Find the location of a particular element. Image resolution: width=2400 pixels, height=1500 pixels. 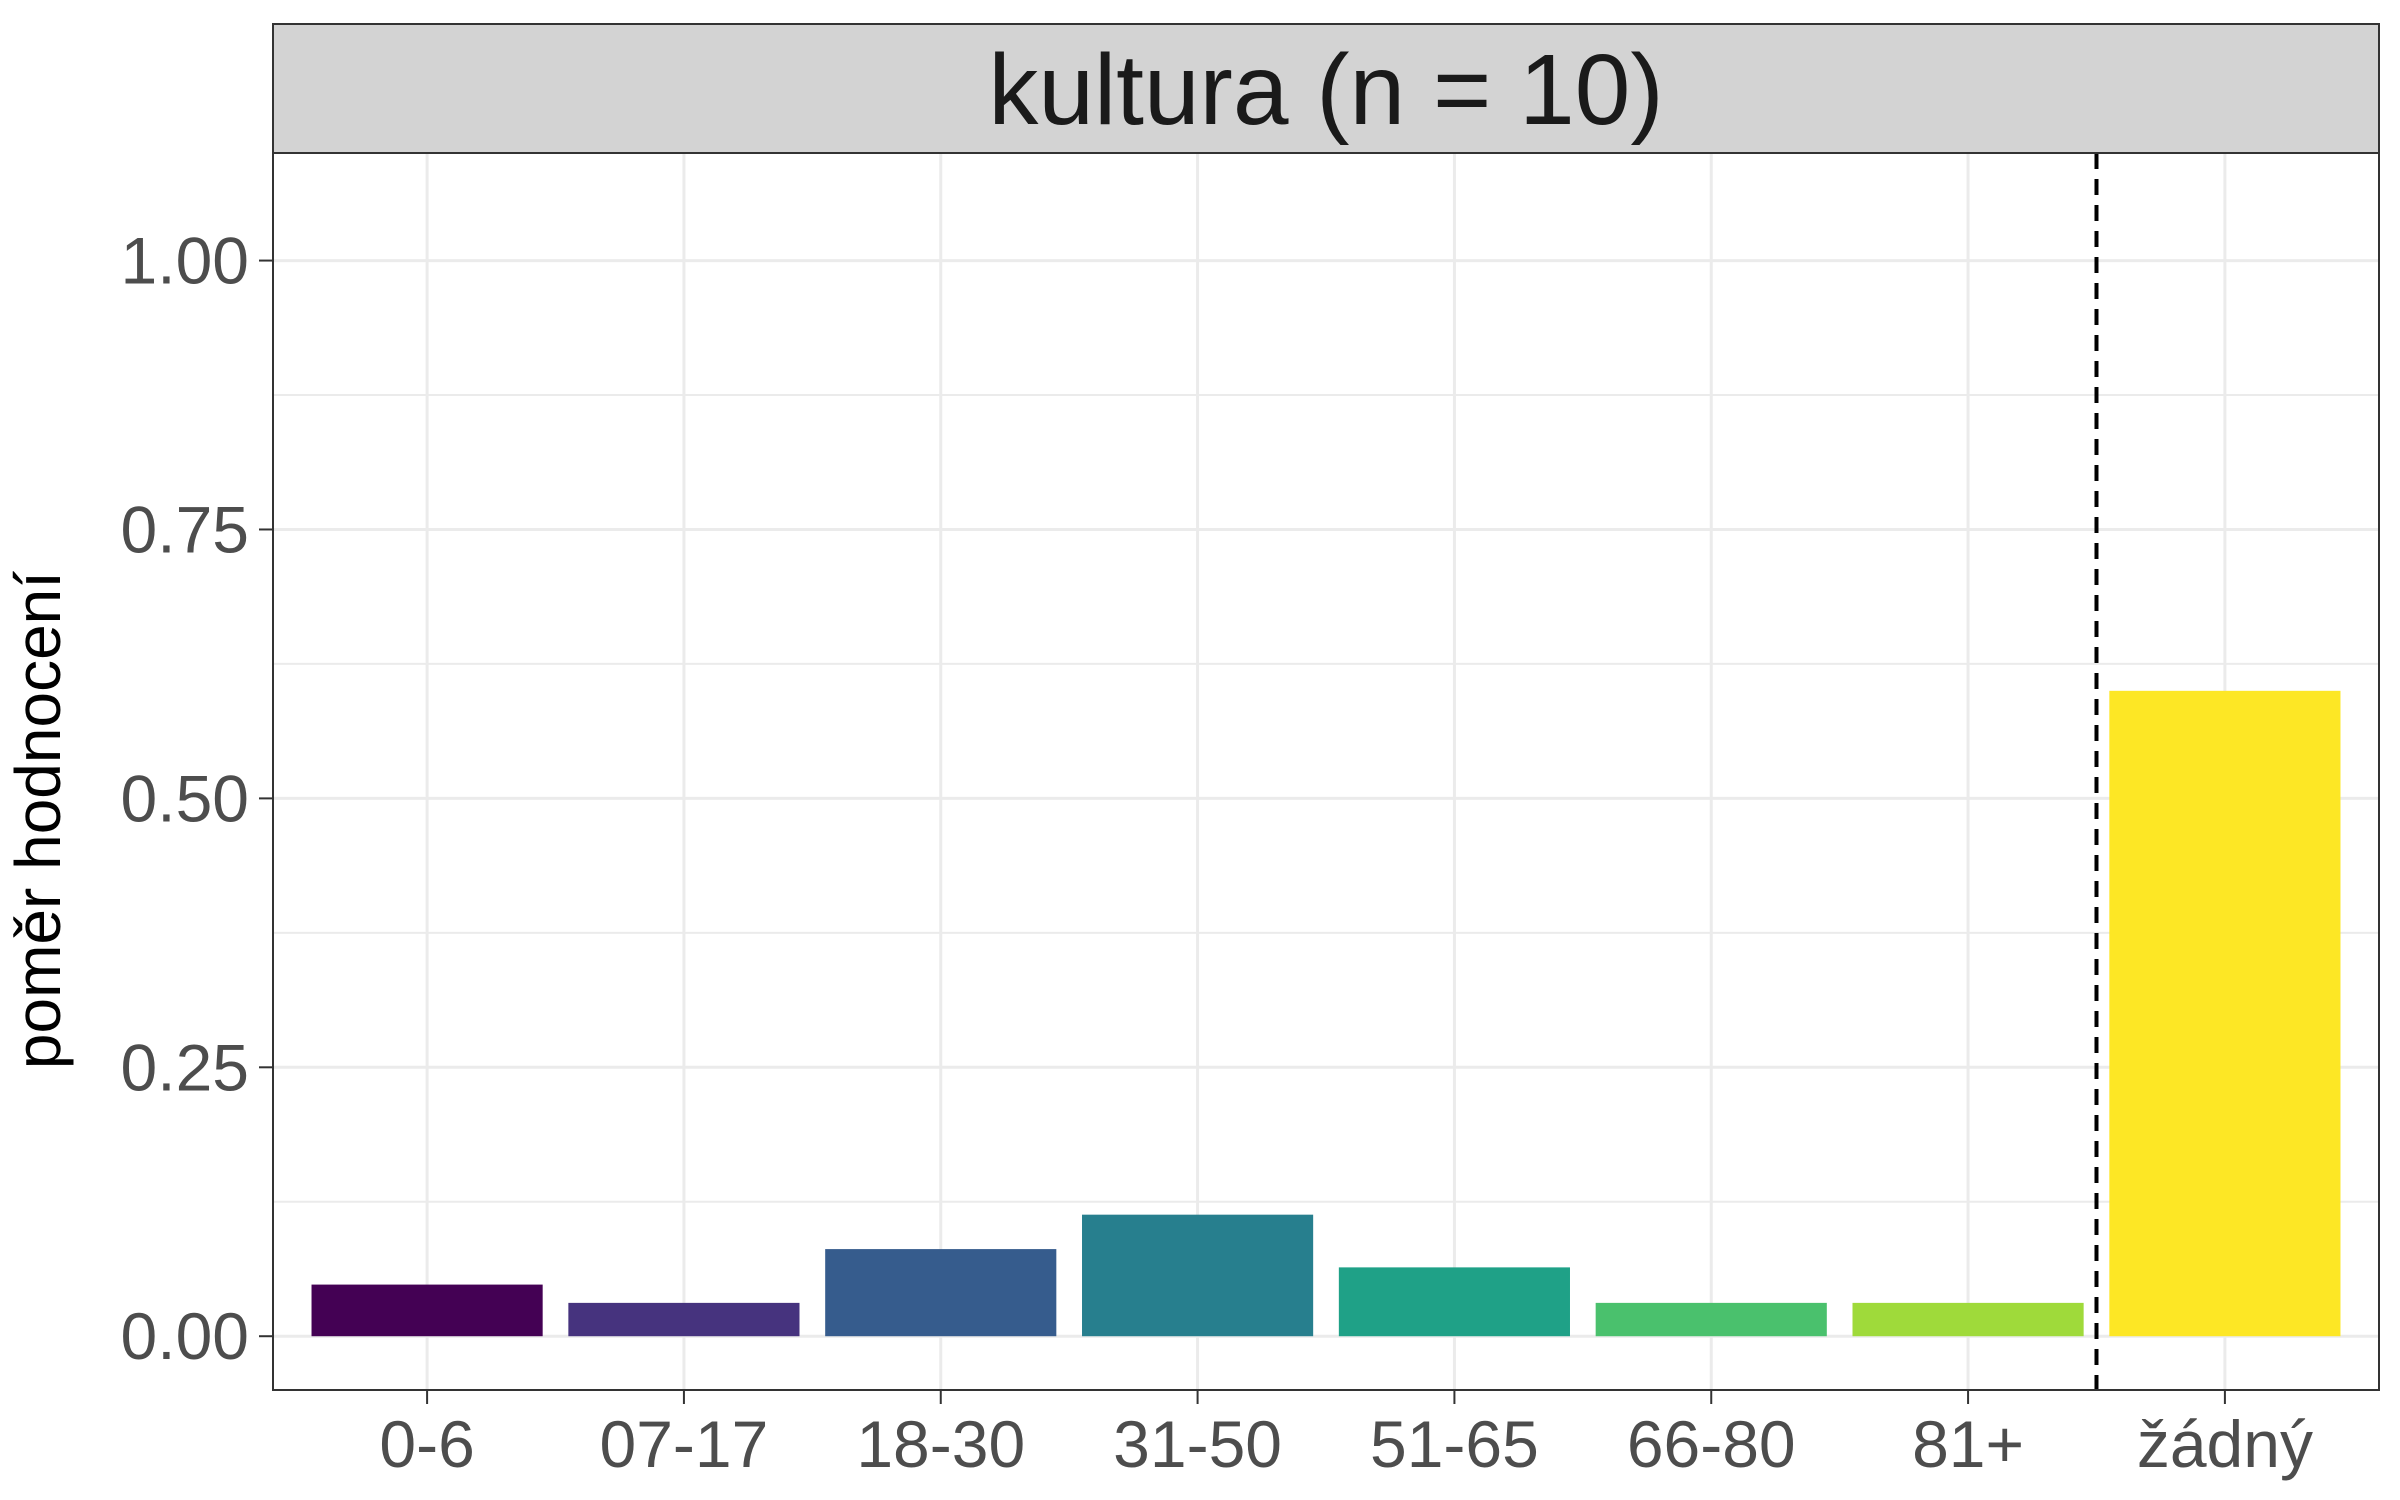

x-tick-label: 0-6 is located at coordinates (426, 1444).